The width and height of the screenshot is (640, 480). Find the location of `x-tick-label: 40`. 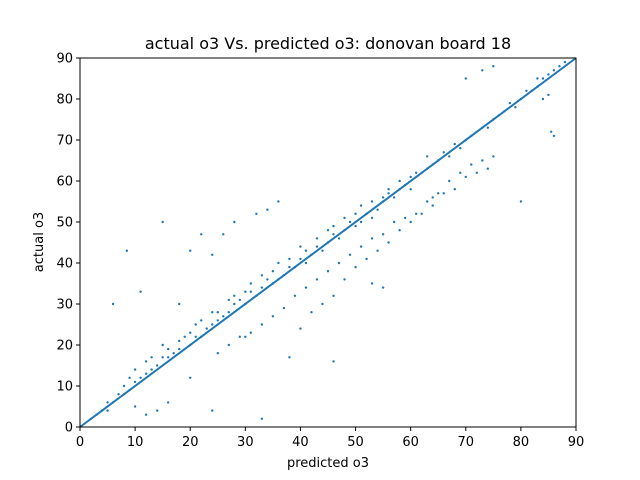

x-tick-label: 40 is located at coordinates (300, 442).